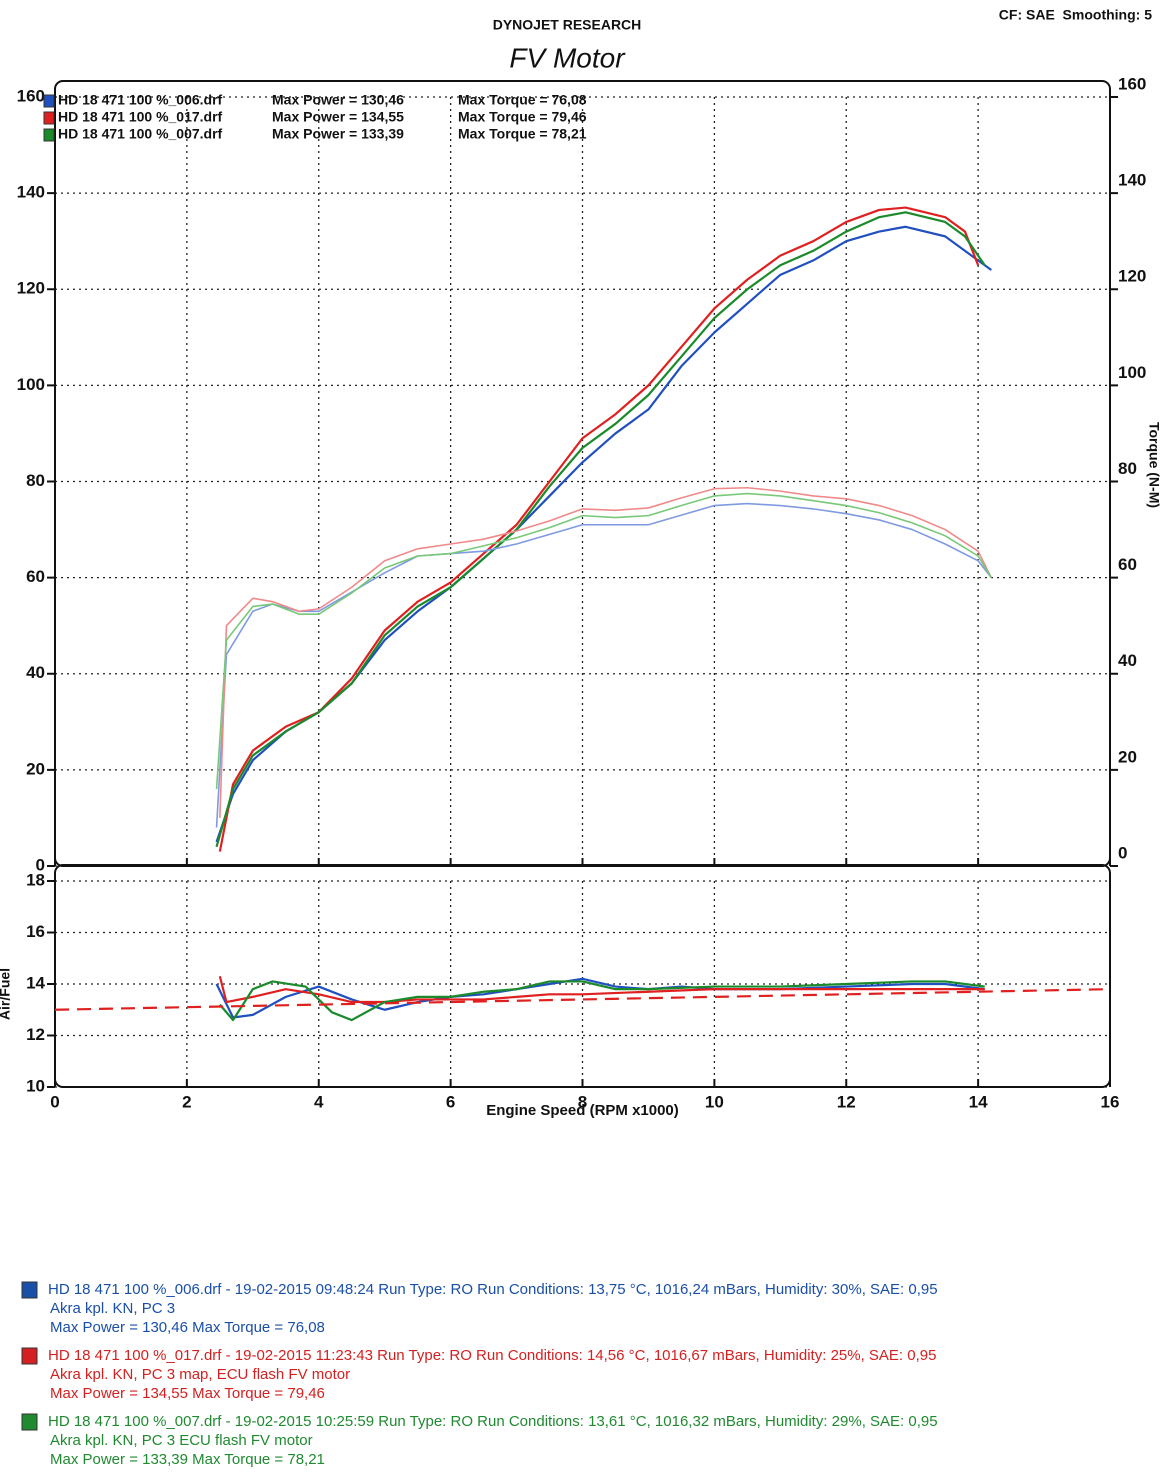 The height and width of the screenshot is (1479, 1170). Describe the element at coordinates (6, 994) in the screenshot. I see `y-axis-label: Air/Fuel` at that location.